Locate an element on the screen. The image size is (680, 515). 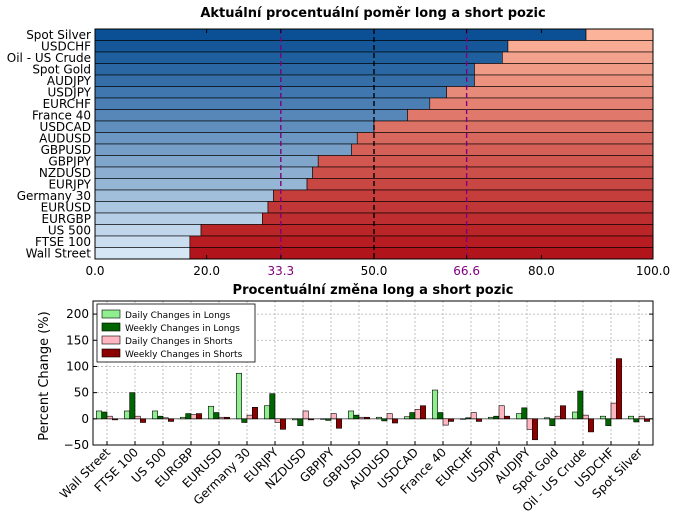
short-bar-spot-silver is located at coordinates (619, 34).